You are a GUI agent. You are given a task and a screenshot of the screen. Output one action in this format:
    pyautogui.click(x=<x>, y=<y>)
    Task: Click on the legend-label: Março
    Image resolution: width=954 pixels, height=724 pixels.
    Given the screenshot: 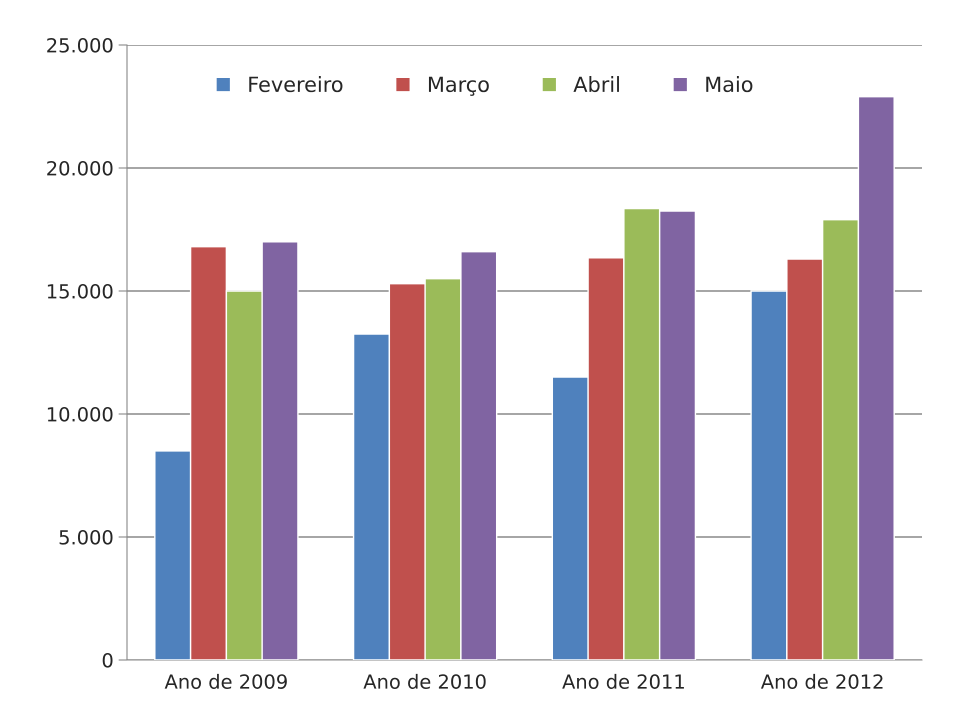 What is the action you would take?
    pyautogui.click(x=458, y=86)
    